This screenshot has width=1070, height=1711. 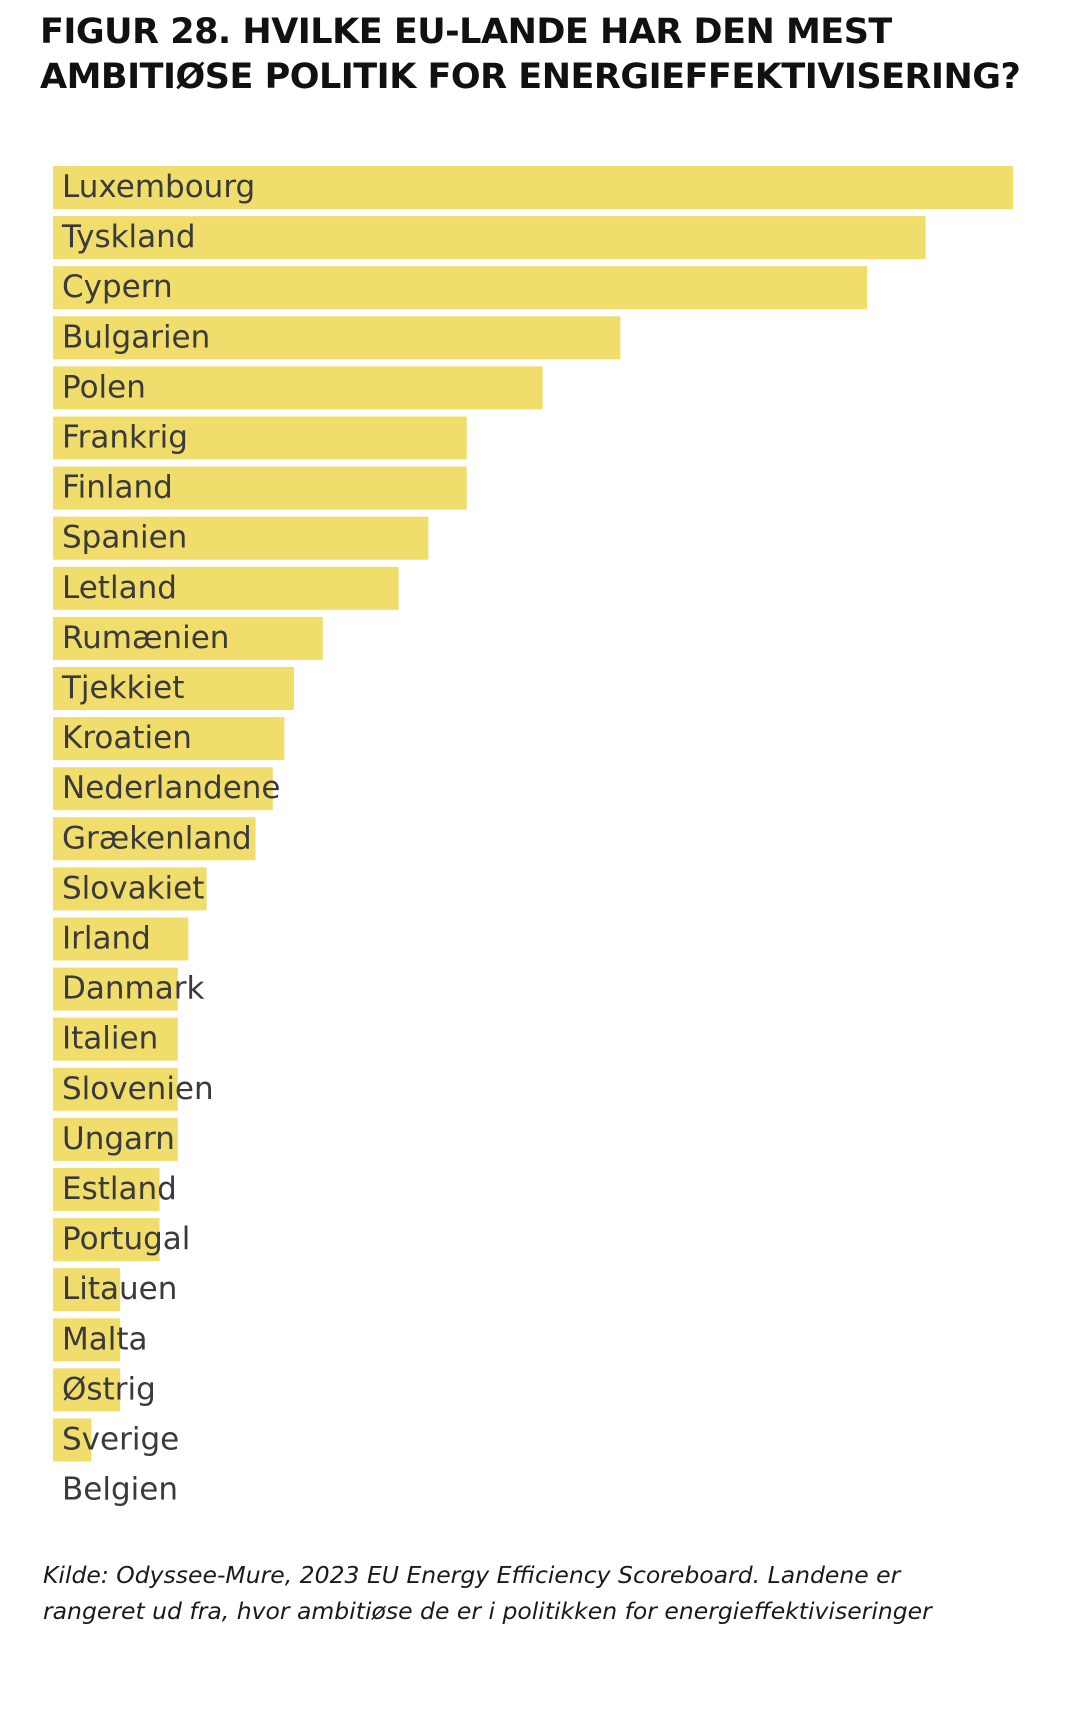 What do you see at coordinates (126, 1239) in the screenshot?
I see `category-label-portugal: Portugal` at bounding box center [126, 1239].